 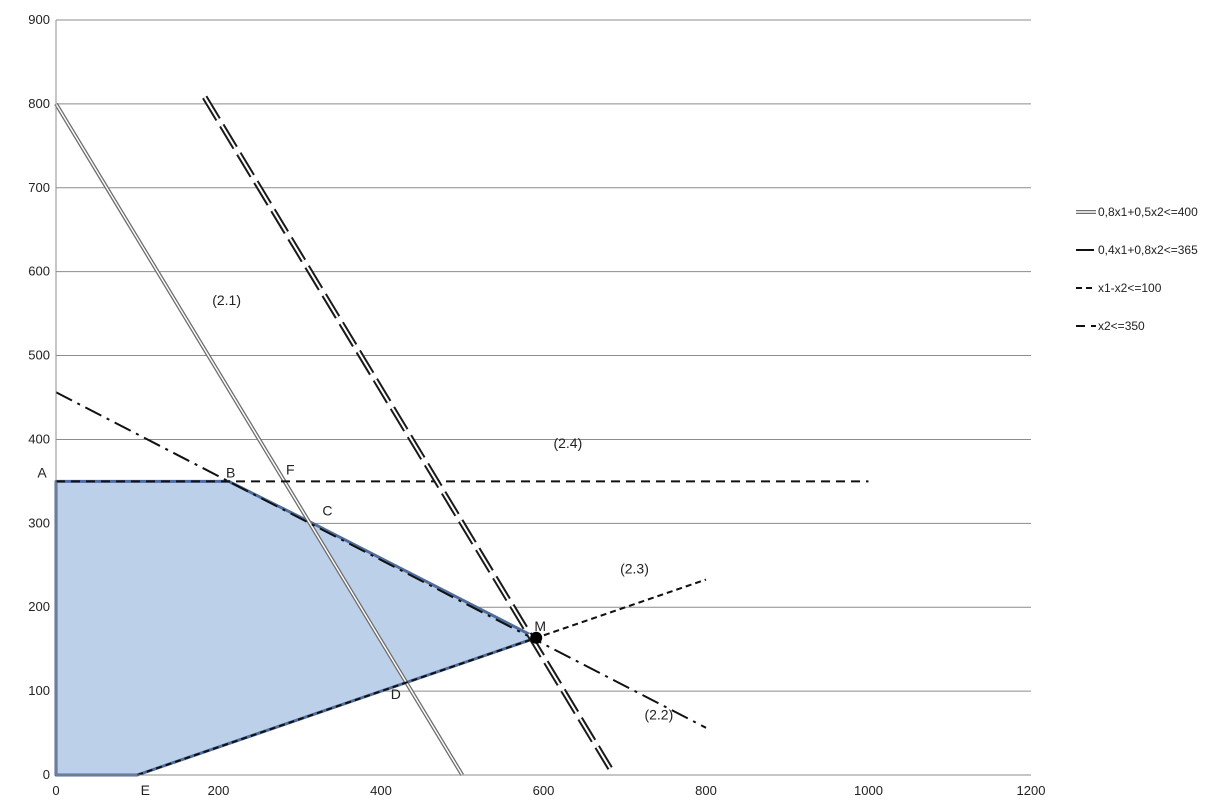 What do you see at coordinates (39, 103) in the screenshot?
I see `y-tick-label: 800` at bounding box center [39, 103].